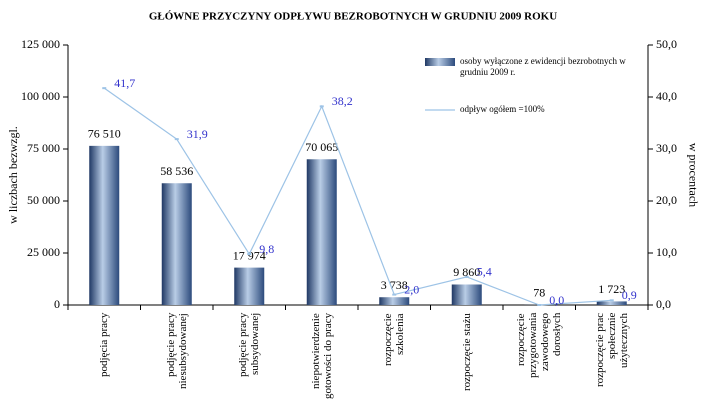  Describe the element at coordinates (342, 101) in the screenshot. I see `line-value-label: 38,2` at that location.